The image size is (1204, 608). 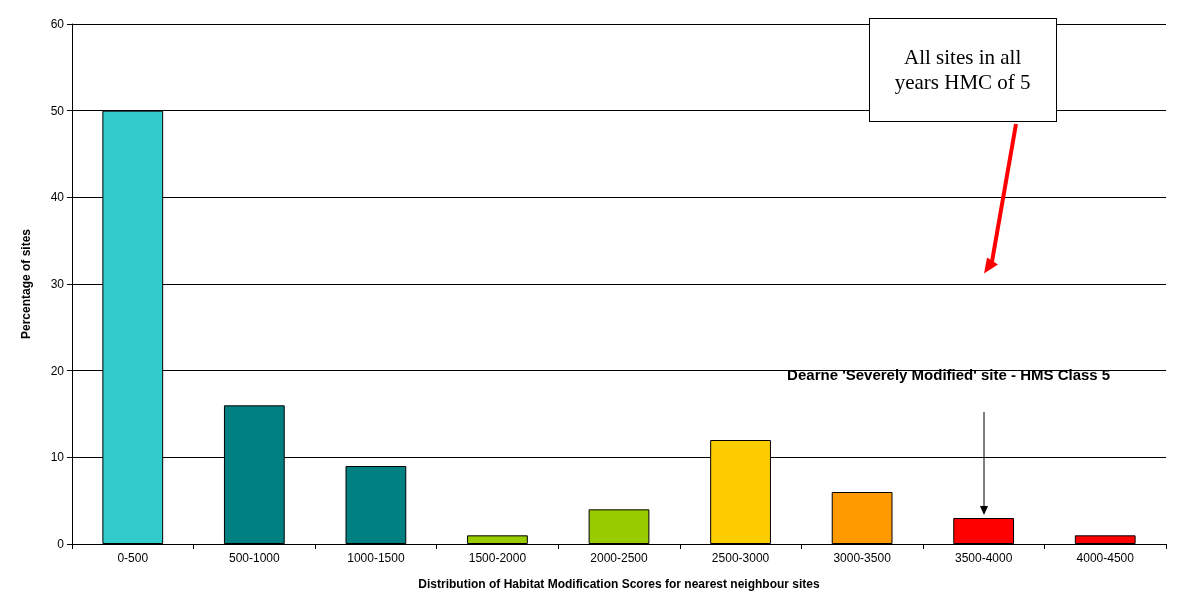 I want to click on x-tick-label: 3500-4000, so click(x=983, y=558).